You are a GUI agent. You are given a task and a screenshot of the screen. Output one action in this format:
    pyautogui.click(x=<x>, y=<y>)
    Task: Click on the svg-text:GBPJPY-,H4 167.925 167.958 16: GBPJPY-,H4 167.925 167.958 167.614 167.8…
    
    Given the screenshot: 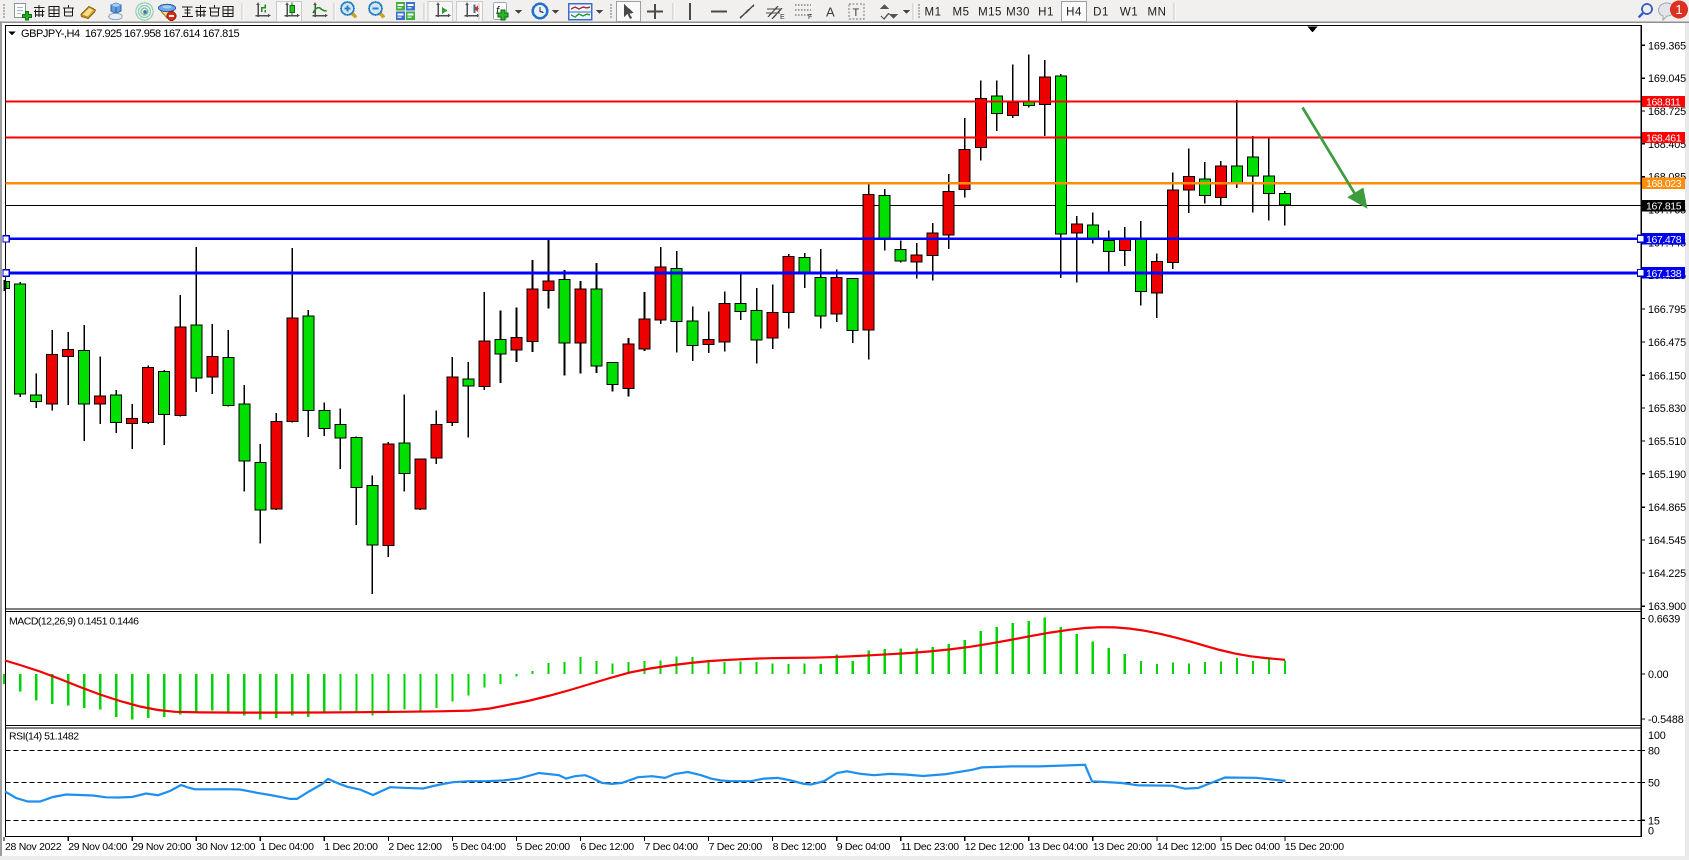 What is the action you would take?
    pyautogui.click(x=130, y=34)
    